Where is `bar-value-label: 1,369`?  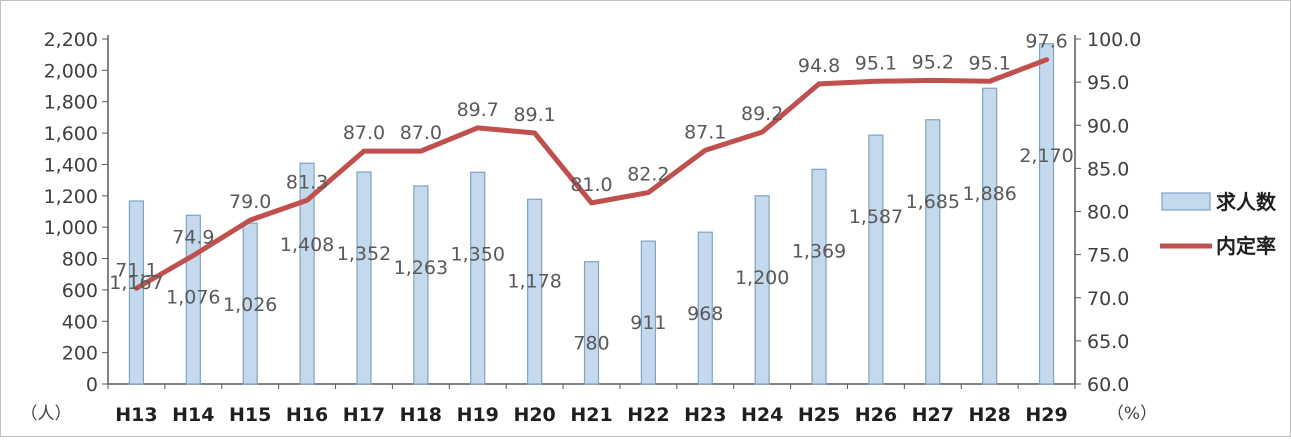 bar-value-label: 1,369 is located at coordinates (819, 251).